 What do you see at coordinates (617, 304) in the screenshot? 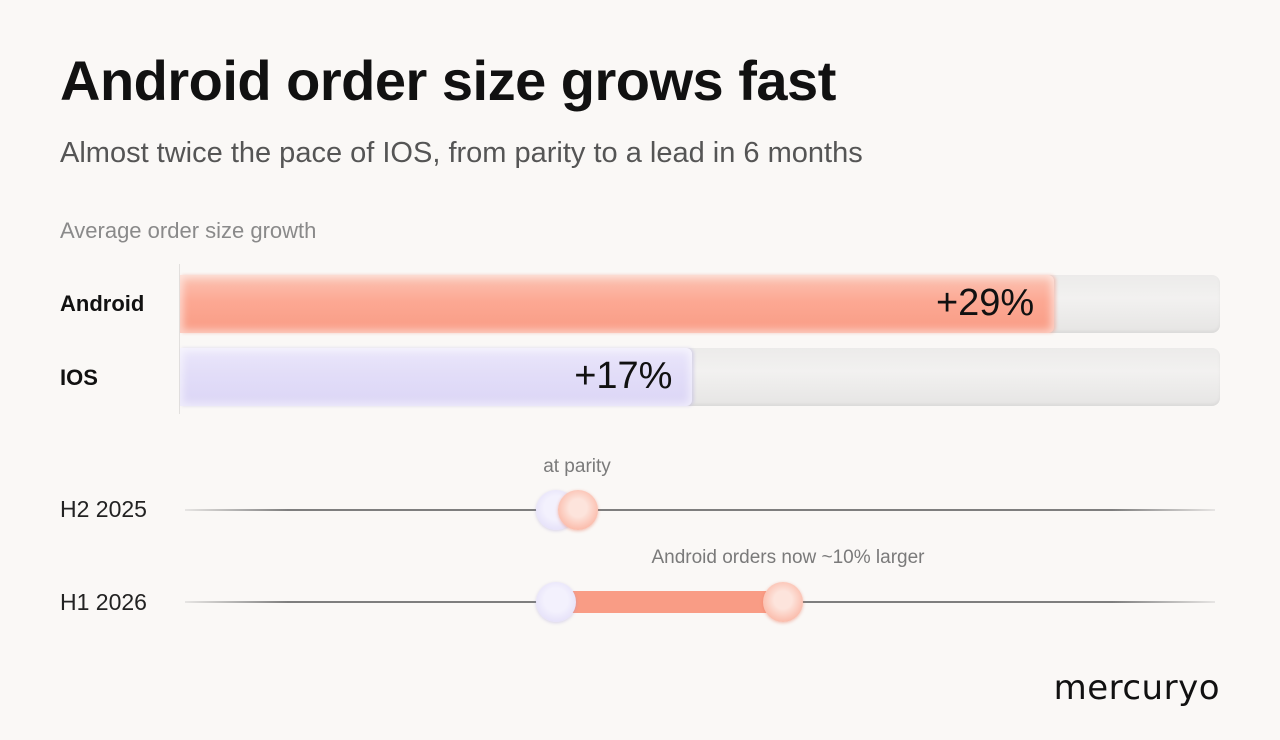
I see `bar-android` at bounding box center [617, 304].